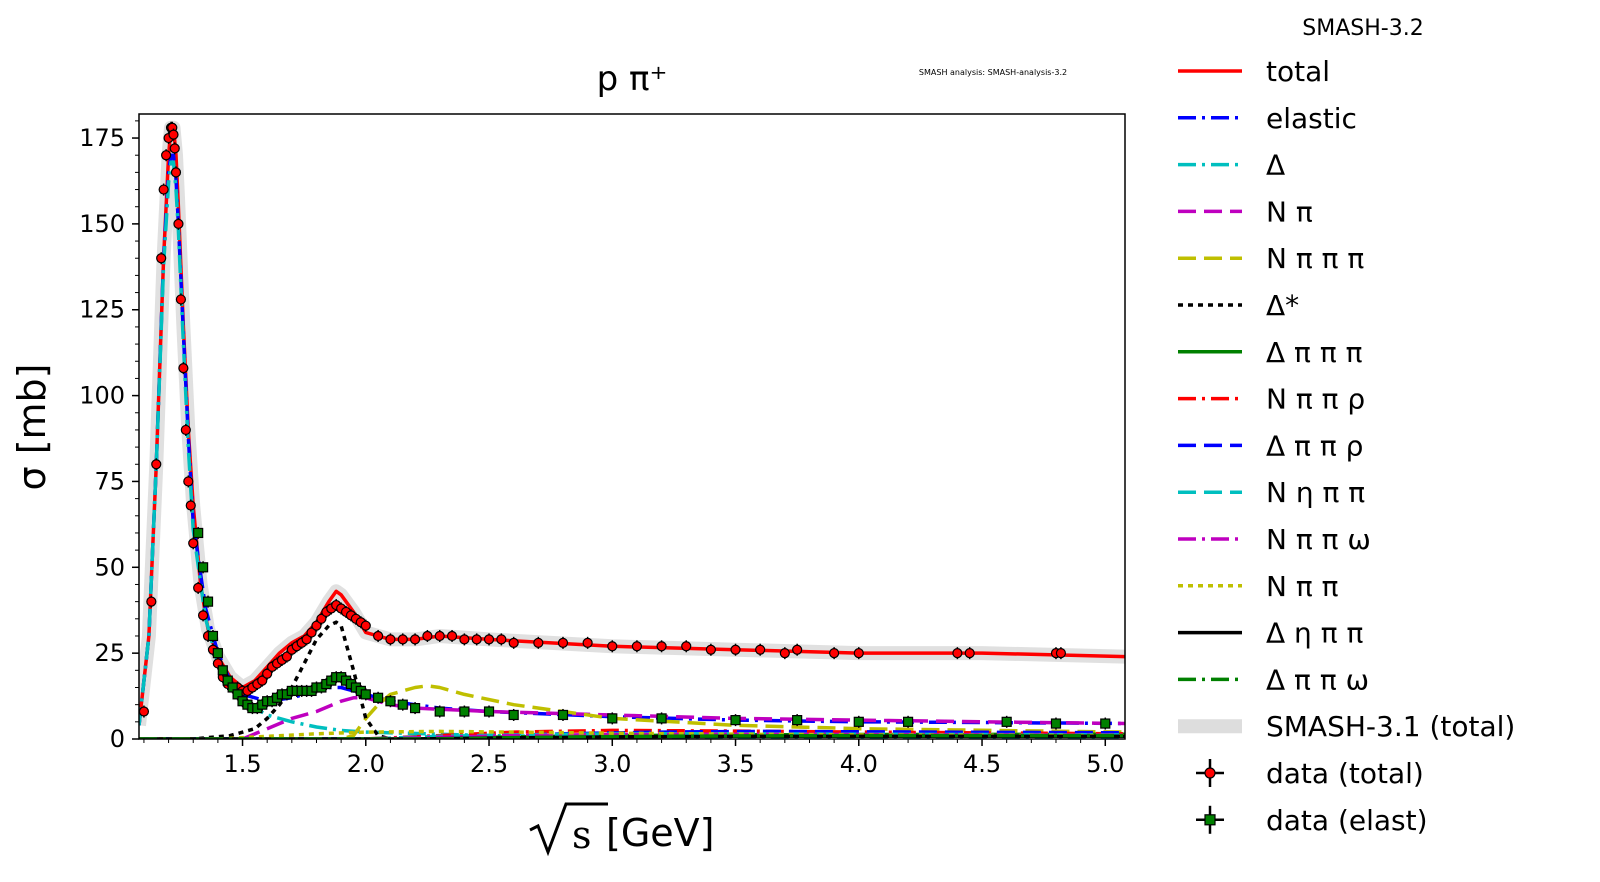 This screenshot has height=882, width=1600. I want to click on y-tick-label: 0, so click(117, 739).